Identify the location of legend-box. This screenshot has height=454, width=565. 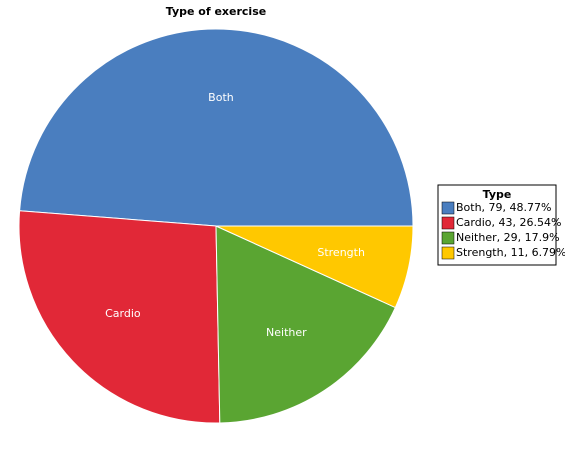
(497, 225).